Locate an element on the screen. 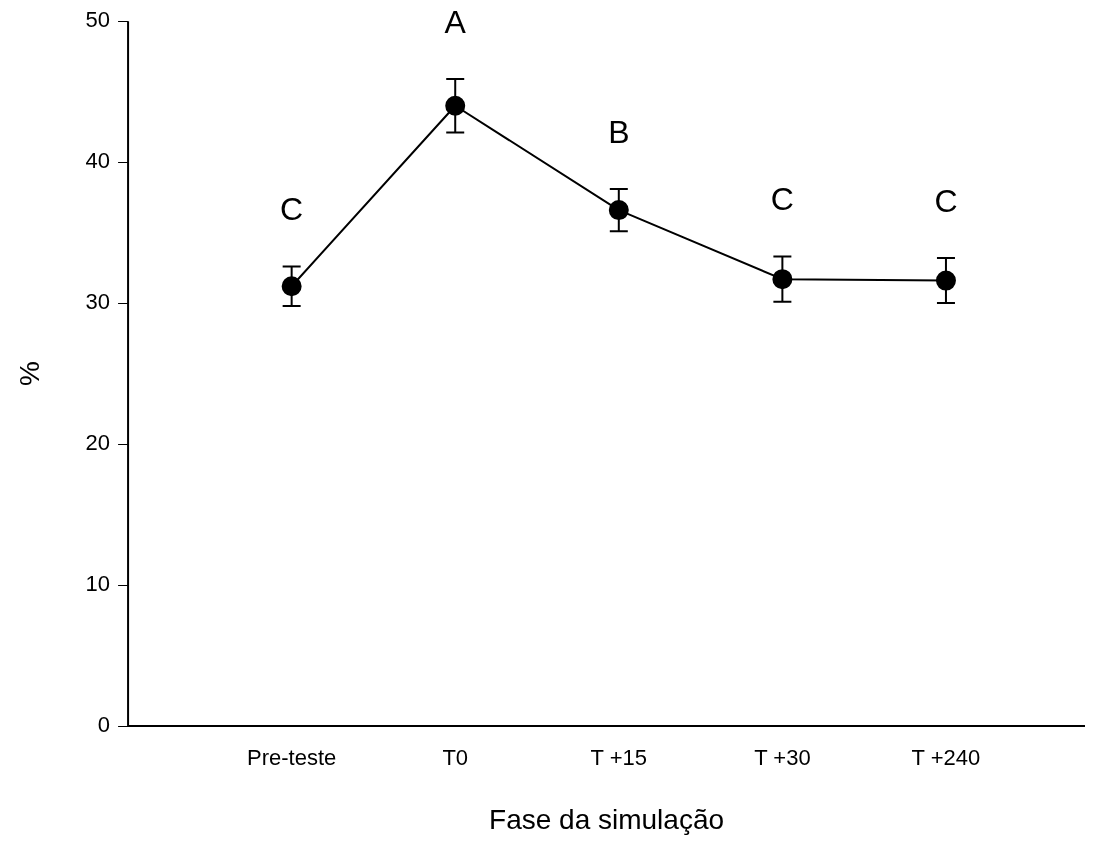  y-tick-label: 10 is located at coordinates (98, 584).